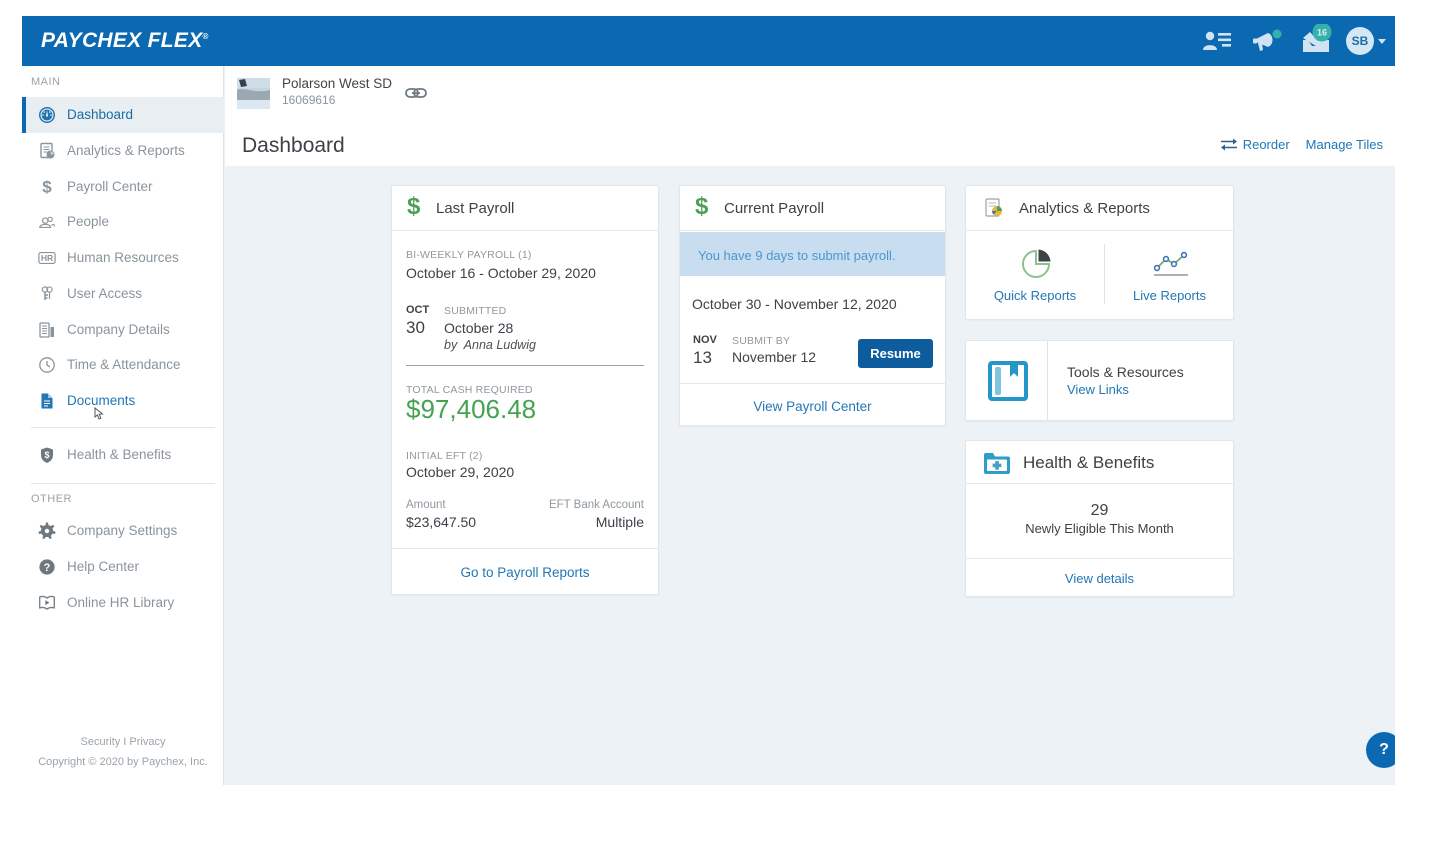 This screenshot has height=852, width=1430. What do you see at coordinates (1322, 33) in the screenshot?
I see `svg-text: 16` at bounding box center [1322, 33].